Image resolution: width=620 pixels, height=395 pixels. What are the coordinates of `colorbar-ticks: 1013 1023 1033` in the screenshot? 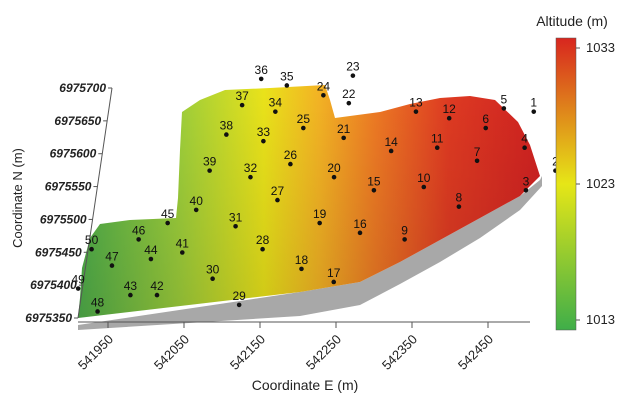 It's located at (595, 183).